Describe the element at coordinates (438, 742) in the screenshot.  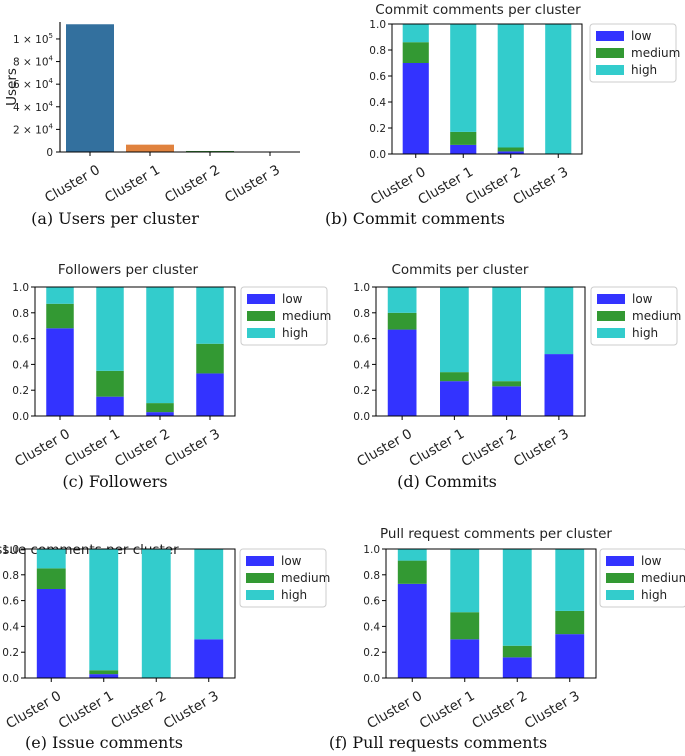
I see `caption: (f) Pull requests comments` at that location.